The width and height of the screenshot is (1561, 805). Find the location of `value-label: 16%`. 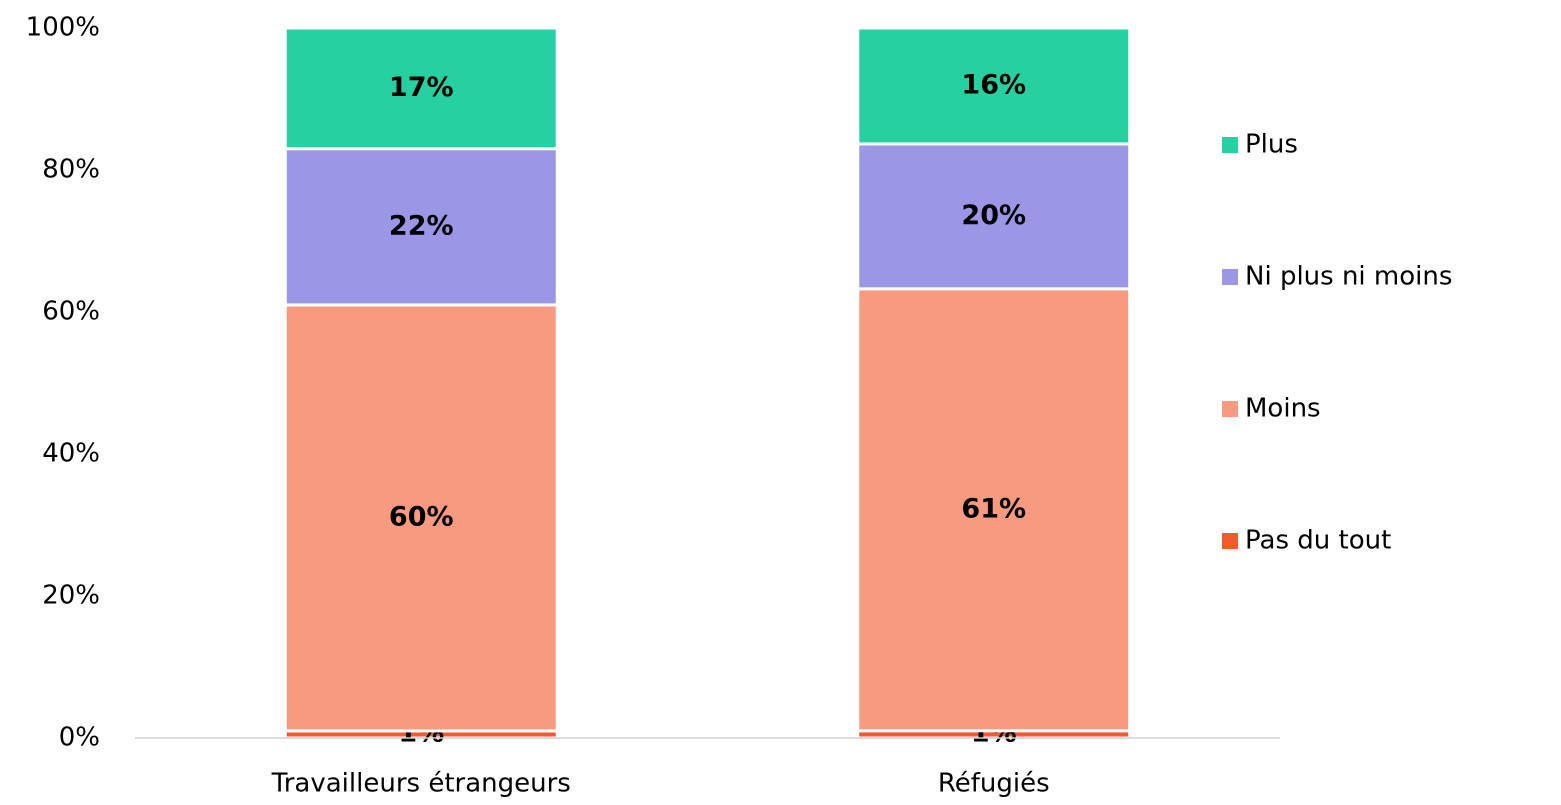

value-label: 16% is located at coordinates (993, 84).